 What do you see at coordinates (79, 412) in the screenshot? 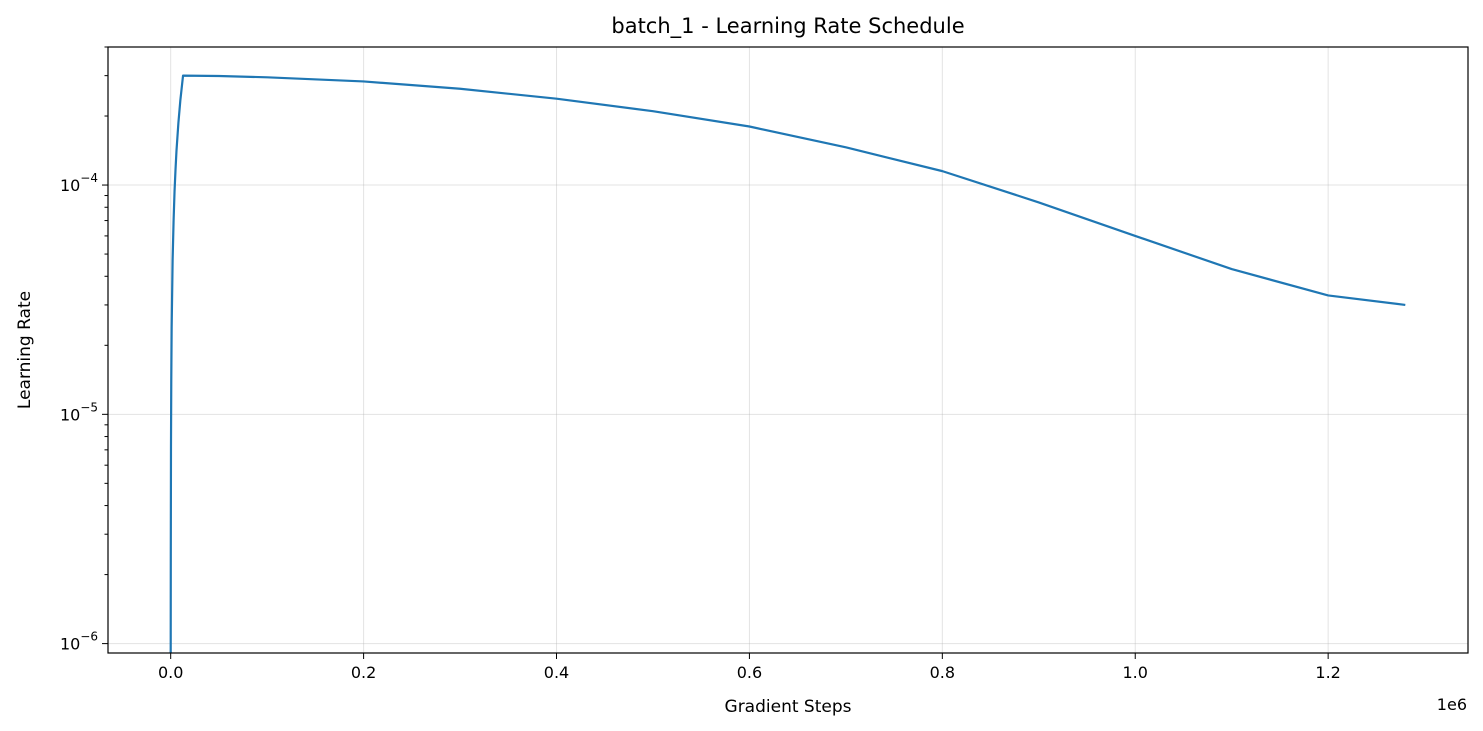
I see `y-tick-label: 10⁻⁵` at bounding box center [79, 412].